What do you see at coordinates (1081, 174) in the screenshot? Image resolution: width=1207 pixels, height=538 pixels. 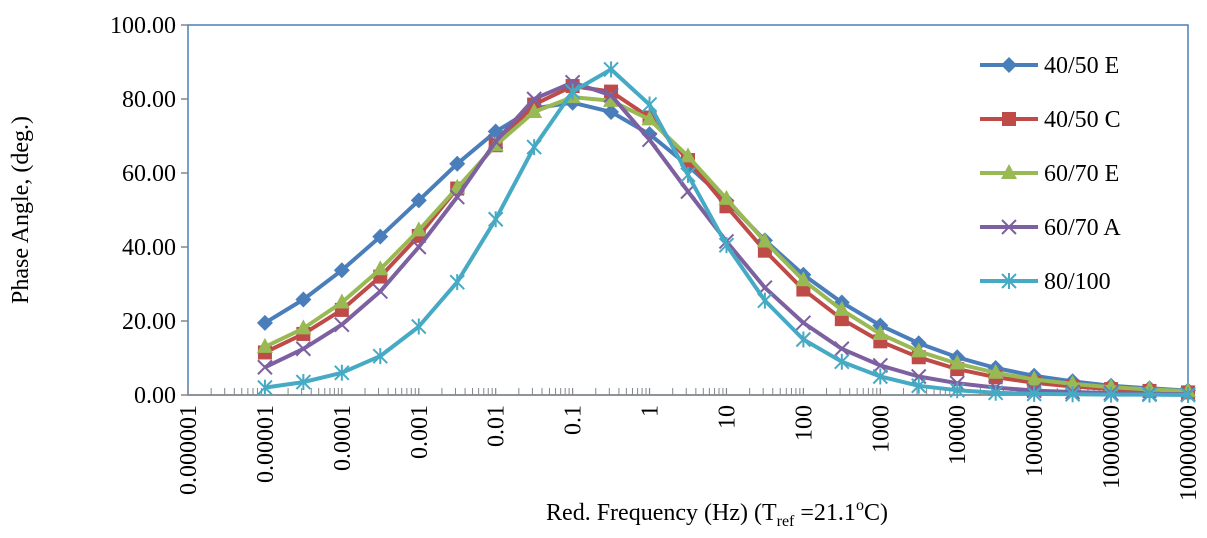 I see `legend-label: 60/70 E` at bounding box center [1081, 174].